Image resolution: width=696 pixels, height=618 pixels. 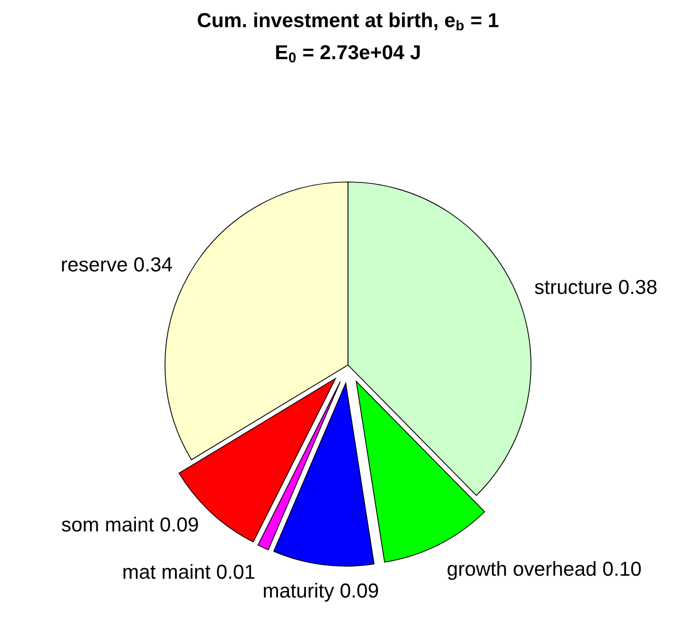 What do you see at coordinates (348, 54) in the screenshot?
I see `chart-subtitle: E$_{0}$ = 2.73e+04 J` at bounding box center [348, 54].